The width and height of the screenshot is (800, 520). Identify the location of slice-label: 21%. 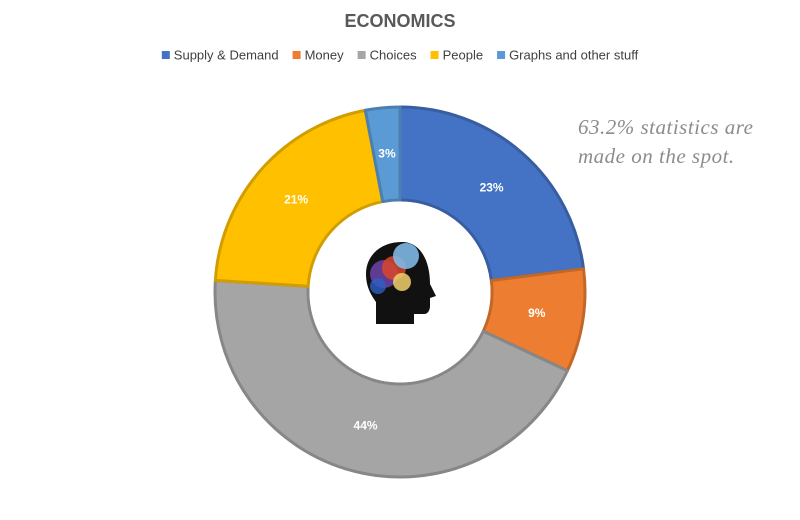
(296, 200).